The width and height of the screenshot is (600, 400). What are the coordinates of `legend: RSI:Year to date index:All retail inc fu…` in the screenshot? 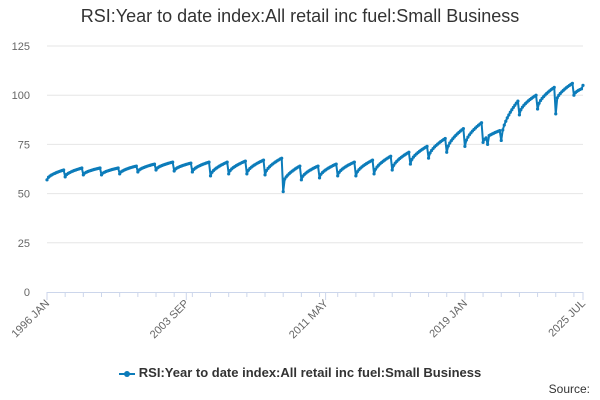 It's located at (300, 372).